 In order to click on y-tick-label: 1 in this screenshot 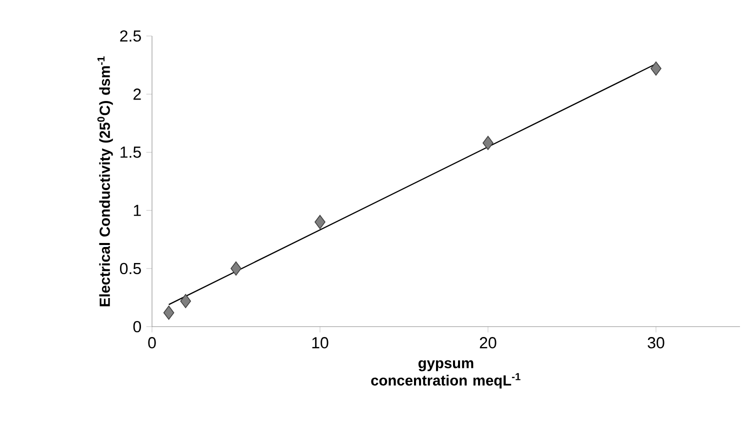, I will do `click(137, 210)`.